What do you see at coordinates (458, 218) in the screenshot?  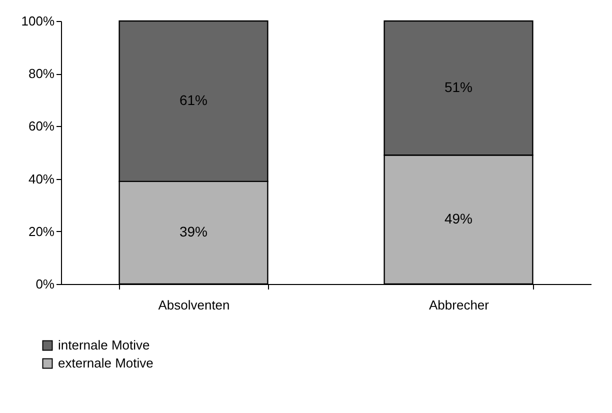 I see `data-label: 49%` at bounding box center [458, 218].